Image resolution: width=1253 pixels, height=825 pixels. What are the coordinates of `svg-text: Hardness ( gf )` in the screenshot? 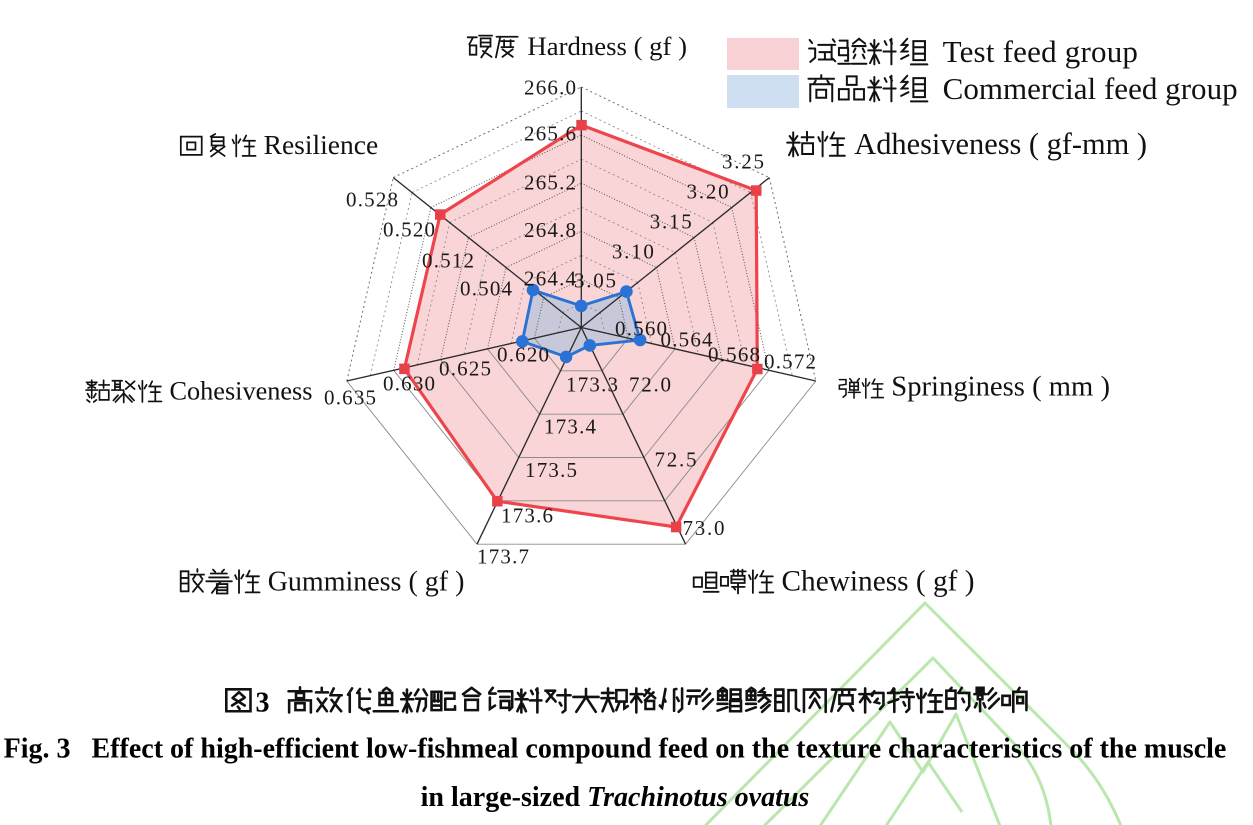 It's located at (607, 46).